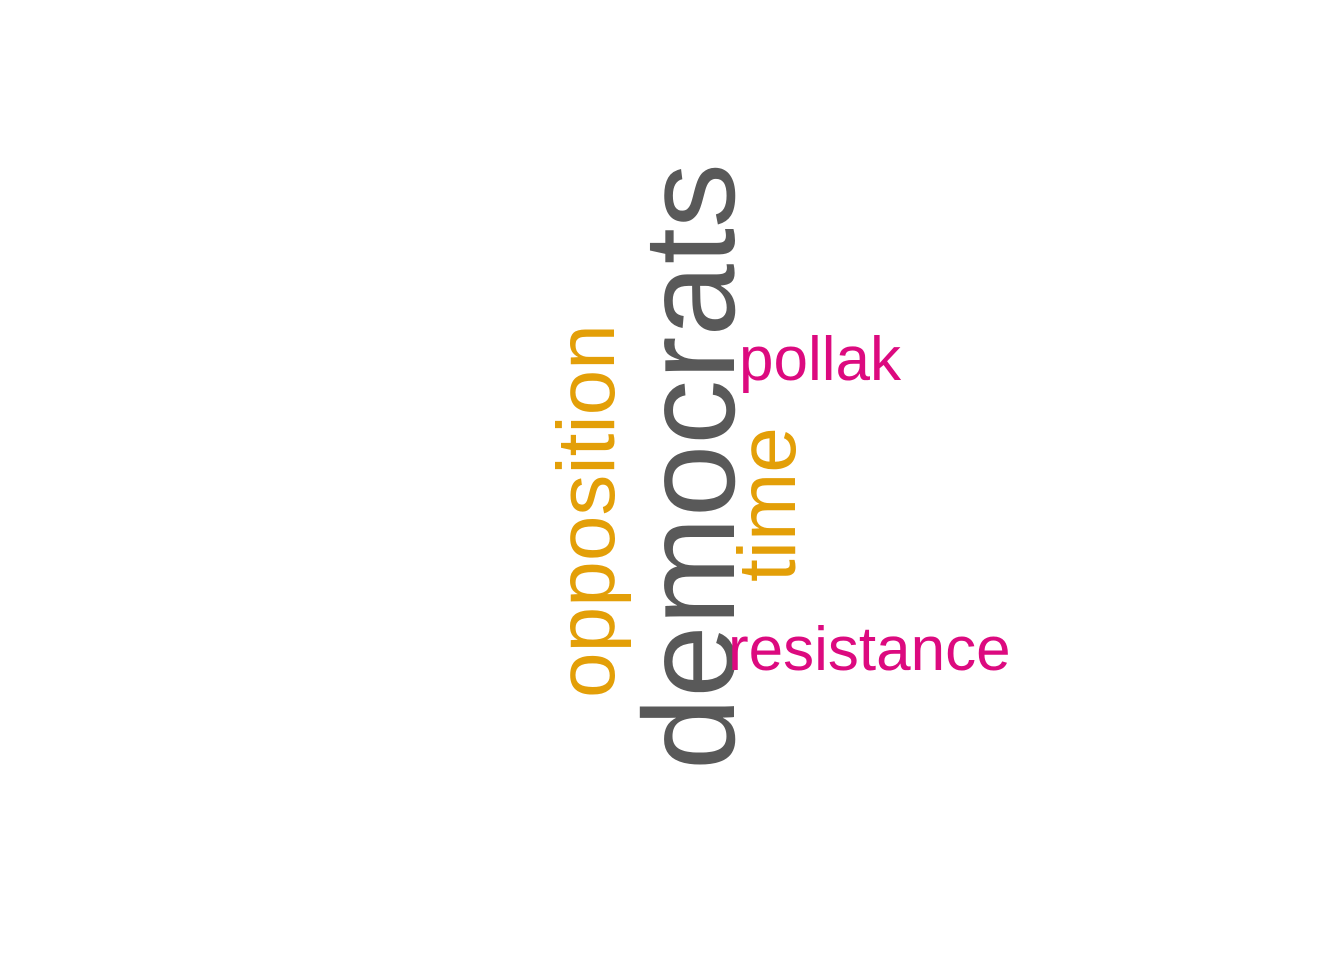 The height and width of the screenshot is (960, 1344). What do you see at coordinates (869, 649) in the screenshot?
I see `word-resistance: resistance` at bounding box center [869, 649].